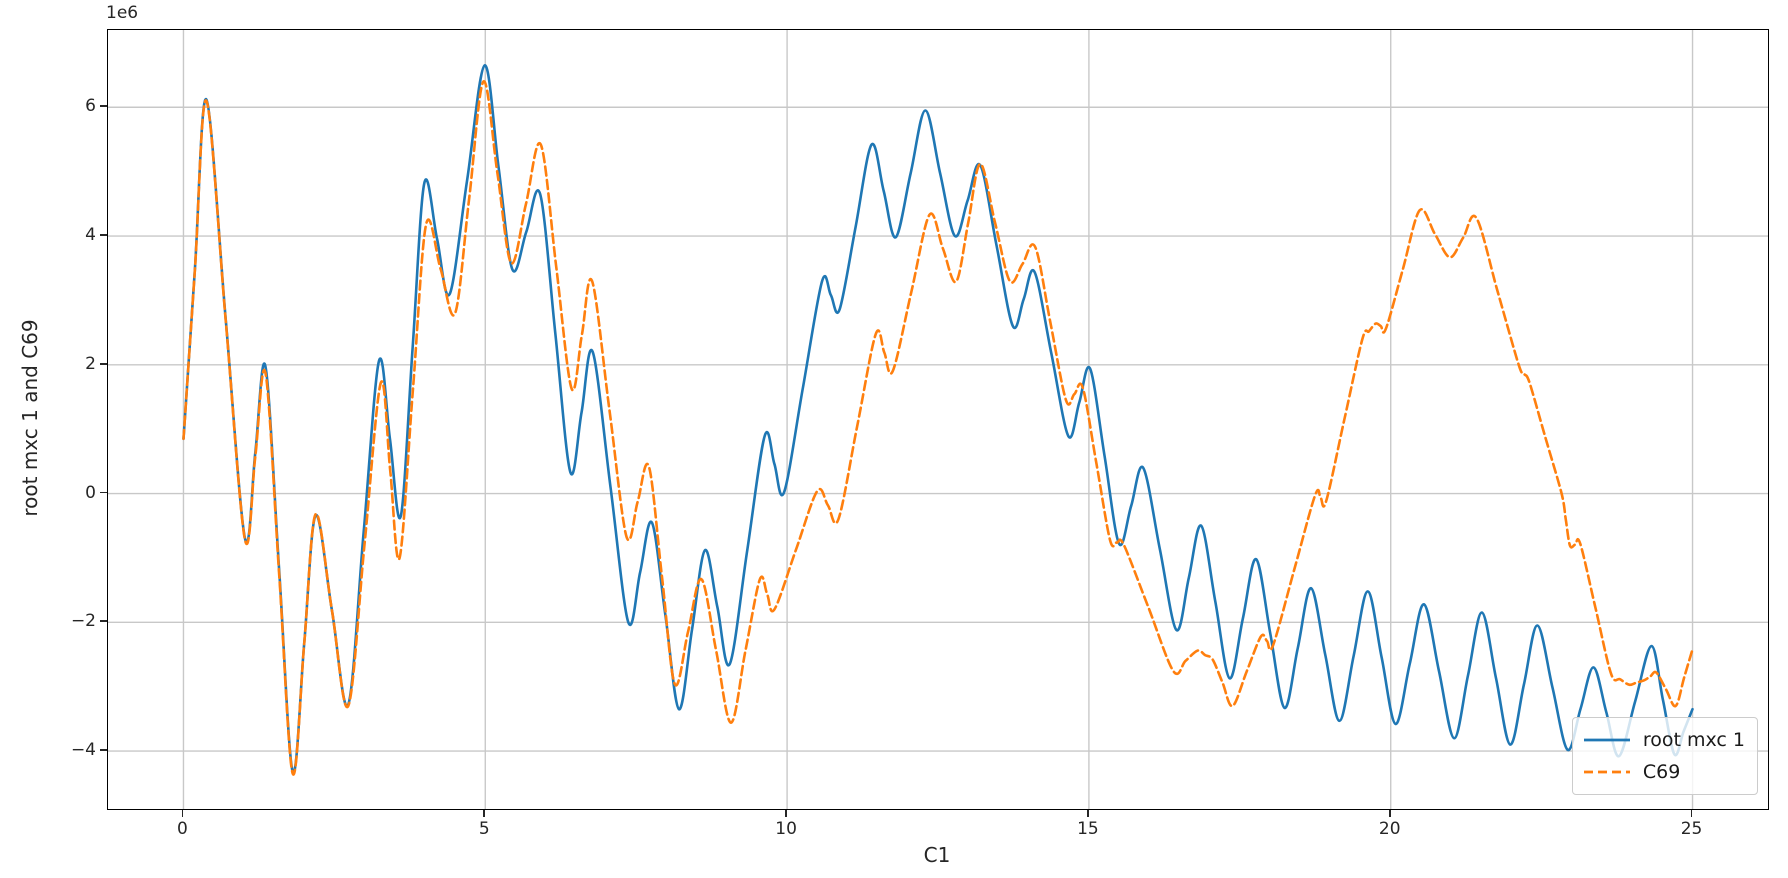 The height and width of the screenshot is (878, 1788). What do you see at coordinates (1664, 756) in the screenshot?
I see `legend: root mxc 1 C69` at bounding box center [1664, 756].